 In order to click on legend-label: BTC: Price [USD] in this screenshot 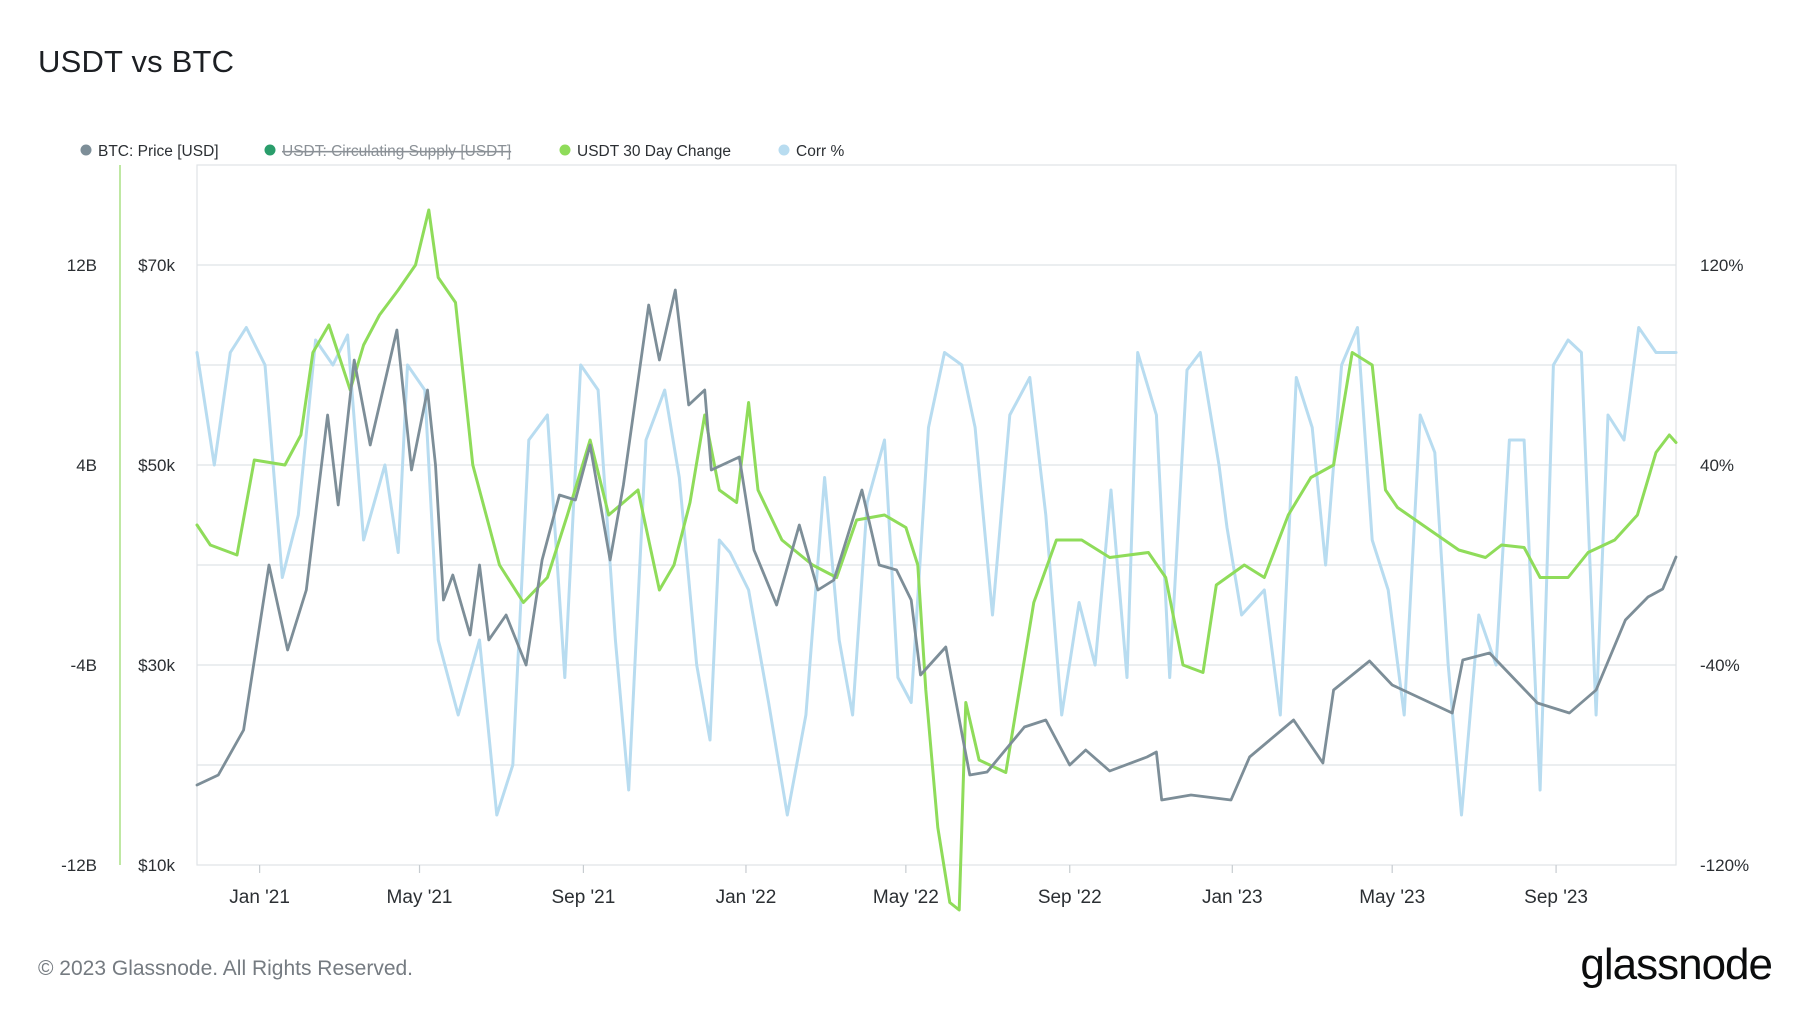, I will do `click(158, 151)`.